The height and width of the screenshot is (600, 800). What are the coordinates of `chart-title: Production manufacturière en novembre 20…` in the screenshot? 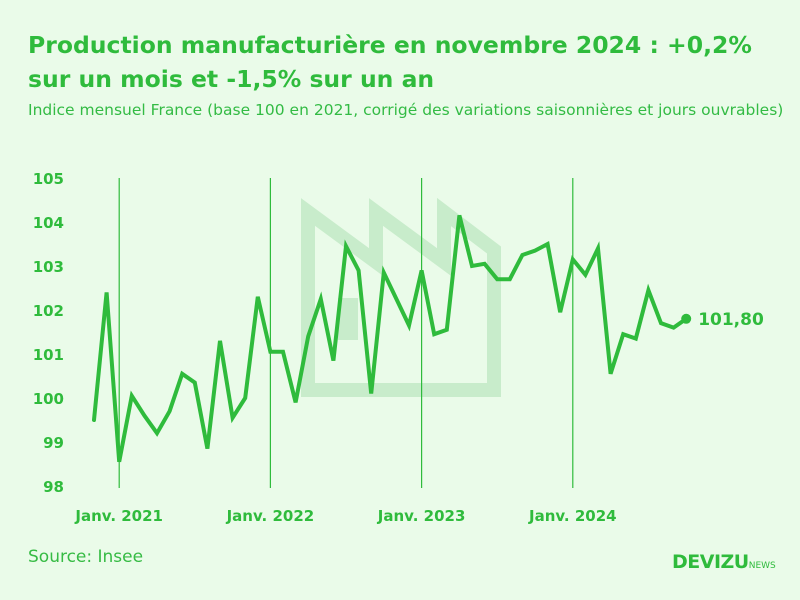 It's located at (390, 62).